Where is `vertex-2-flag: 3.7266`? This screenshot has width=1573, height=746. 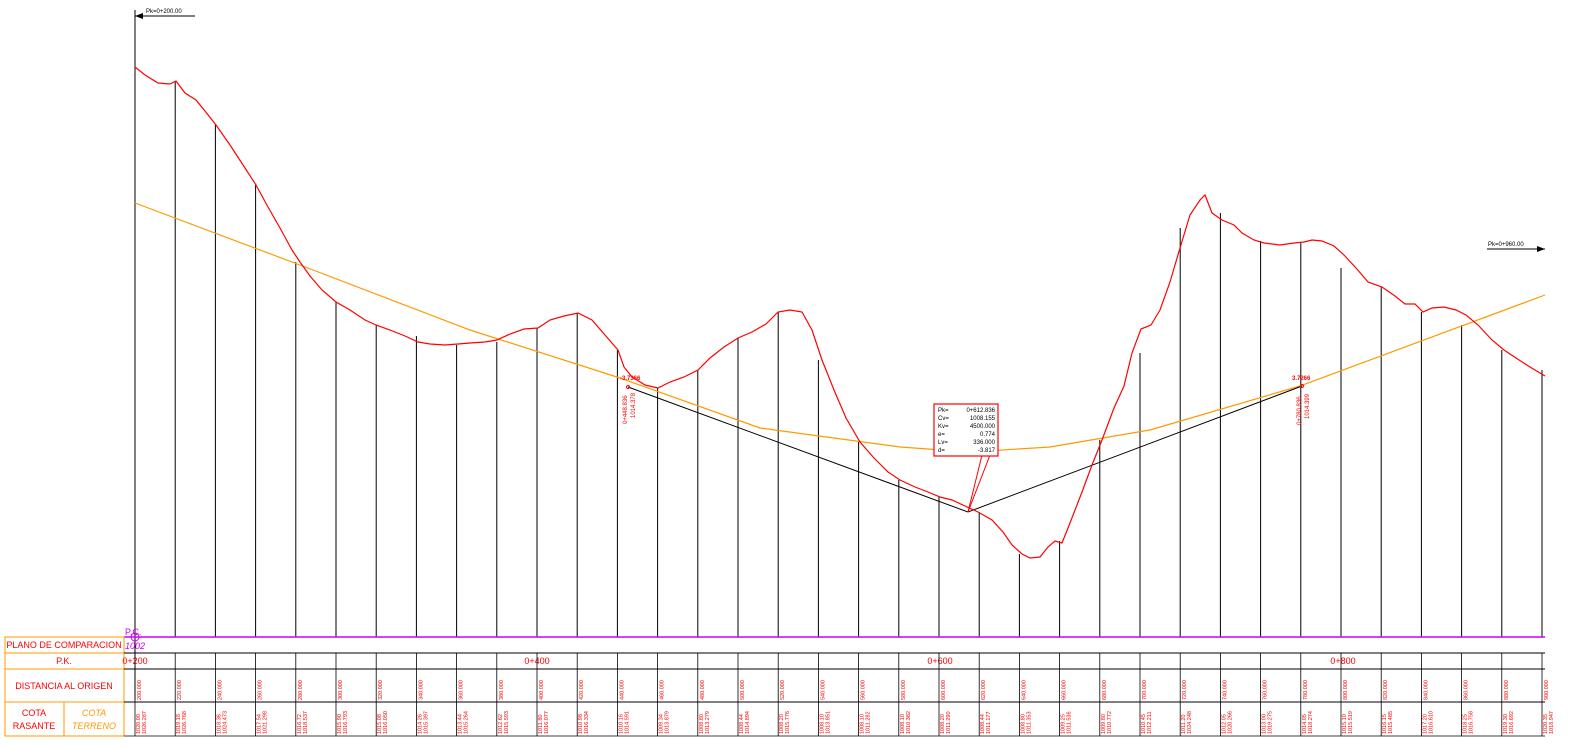 vertex-2-flag: 3.7266 is located at coordinates (1301, 379).